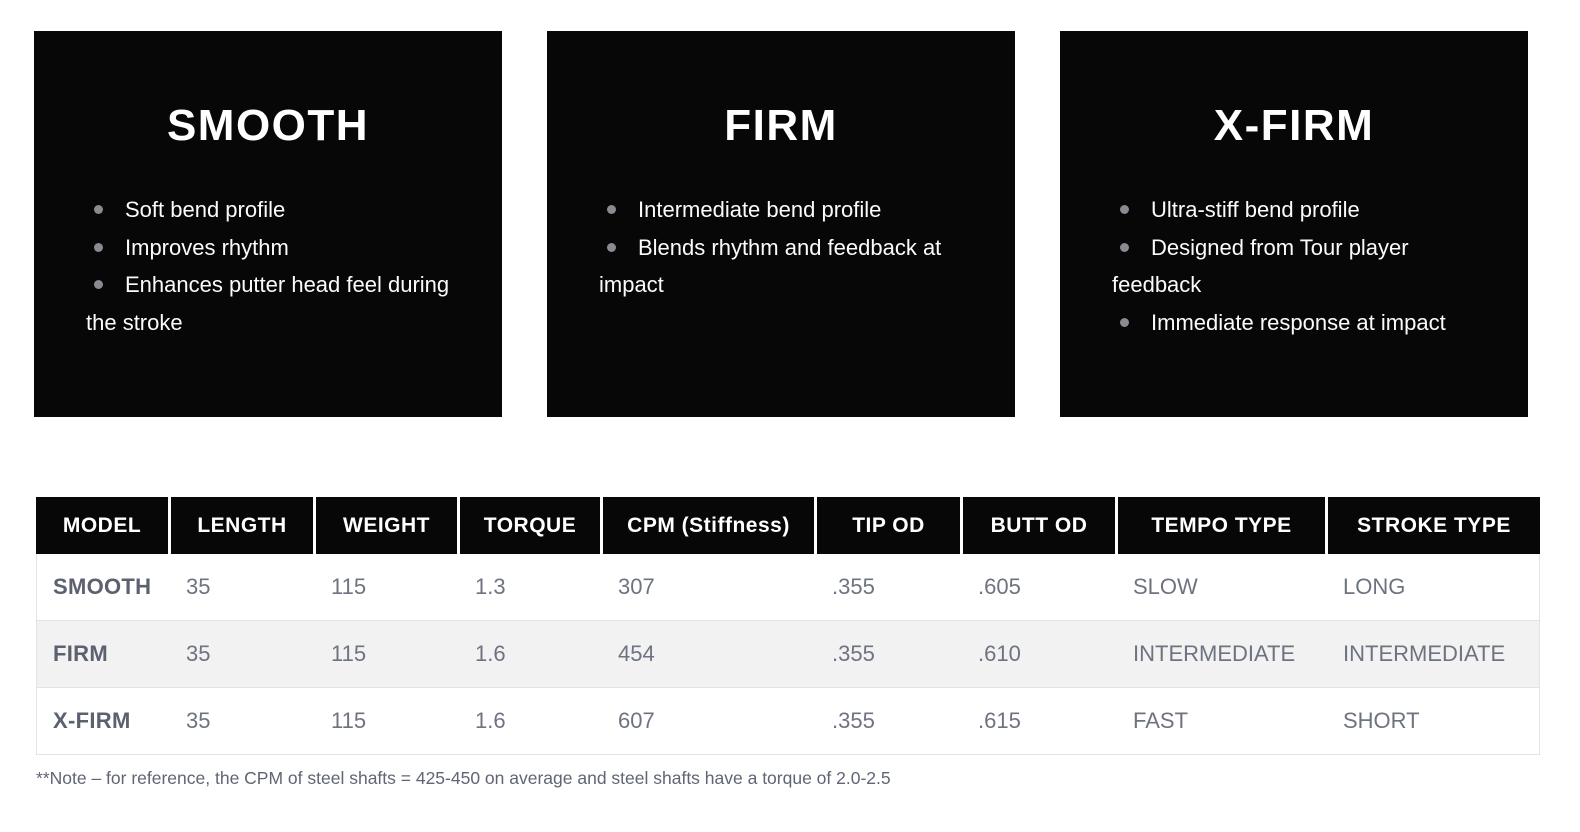  I want to click on column-header-butt-od: BUTT OD, so click(1040, 525).